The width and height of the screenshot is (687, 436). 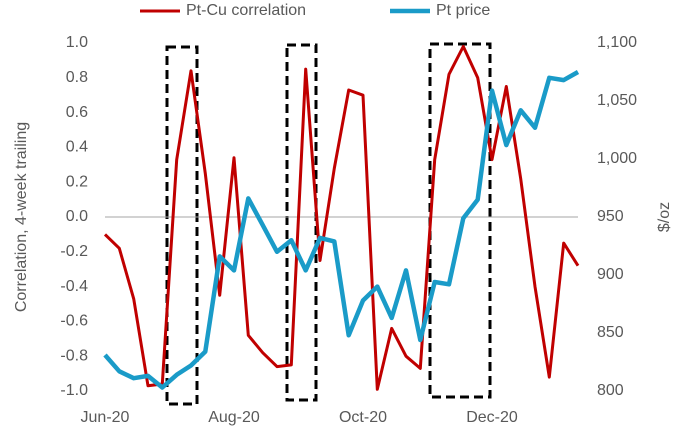 I want to click on y2-tick-label: 1,050, so click(x=617, y=100).